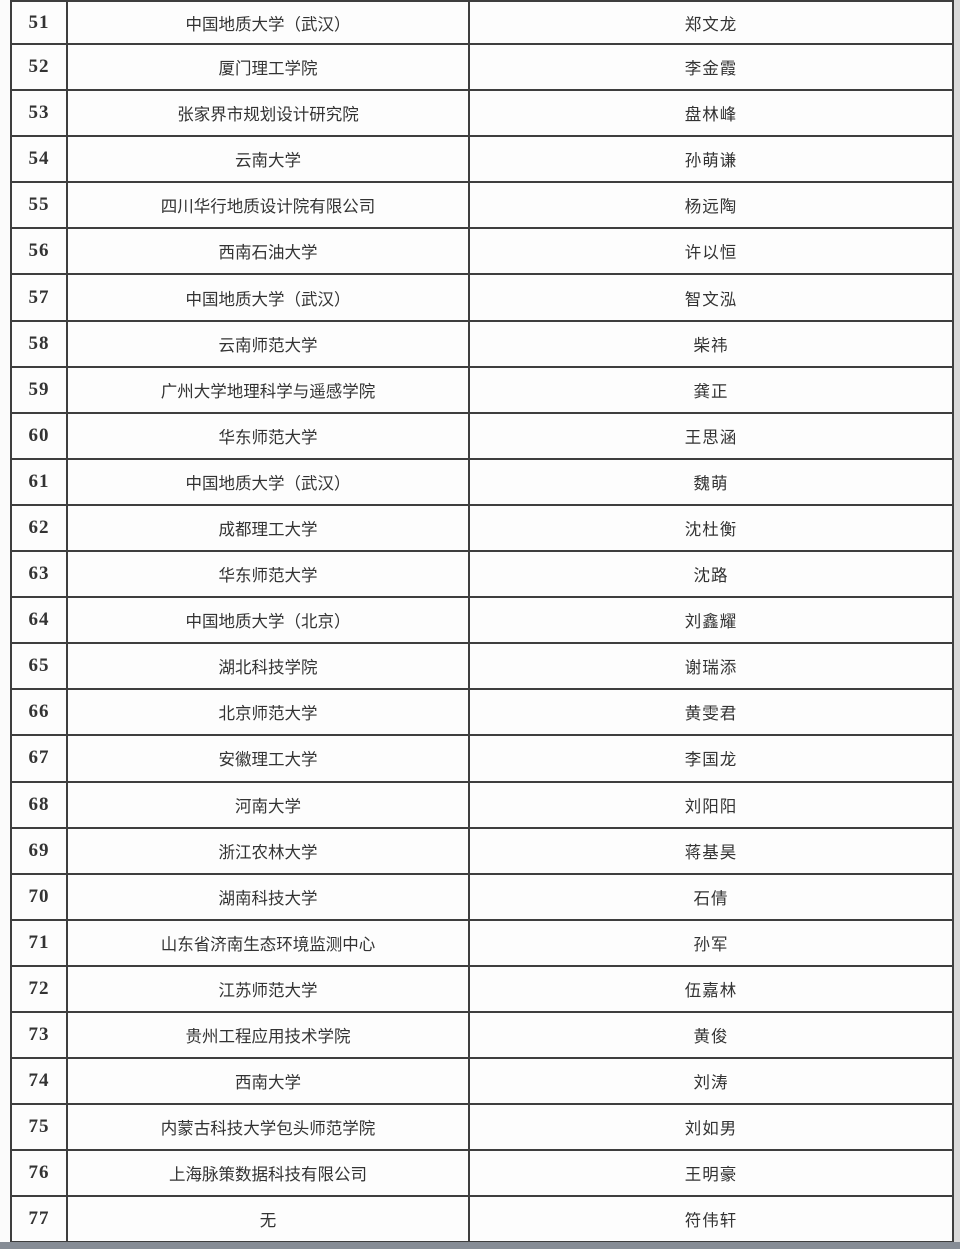 The height and width of the screenshot is (1249, 960). Describe the element at coordinates (482, 851) in the screenshot. I see `table-row: 69 浙江农林大学 蒋基昊` at that location.